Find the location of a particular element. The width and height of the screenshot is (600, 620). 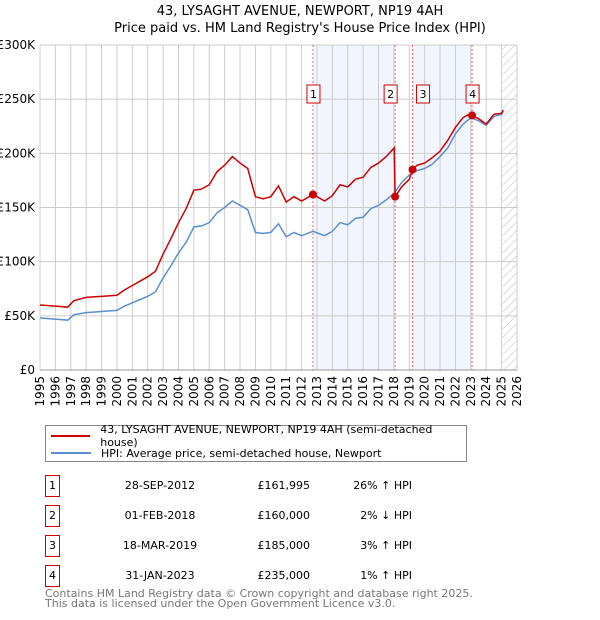

x-tick-label: 2005 is located at coordinates (194, 391).